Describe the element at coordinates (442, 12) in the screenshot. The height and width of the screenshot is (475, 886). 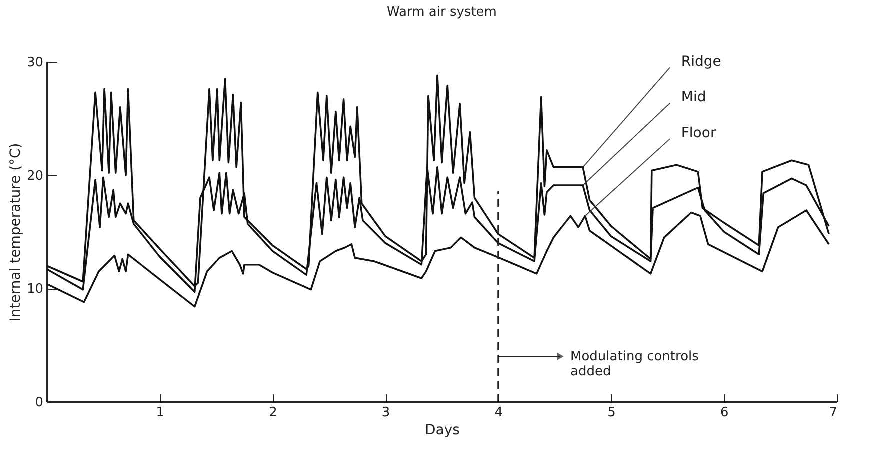
I see `chart-title: Warm air system` at that location.